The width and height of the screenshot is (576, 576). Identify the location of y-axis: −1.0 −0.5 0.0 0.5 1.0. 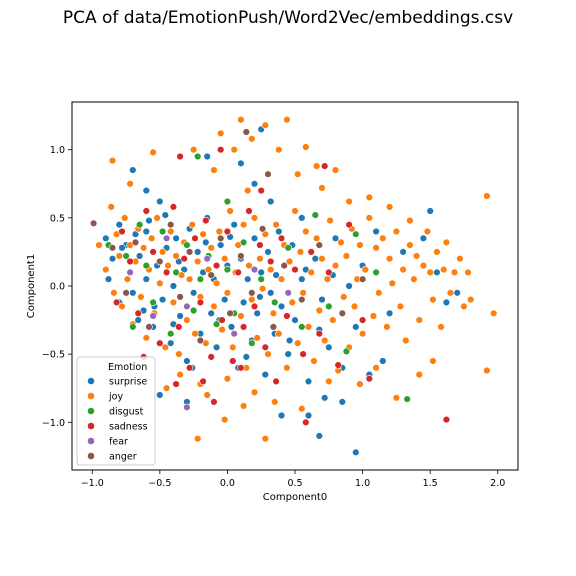
(57, 287).